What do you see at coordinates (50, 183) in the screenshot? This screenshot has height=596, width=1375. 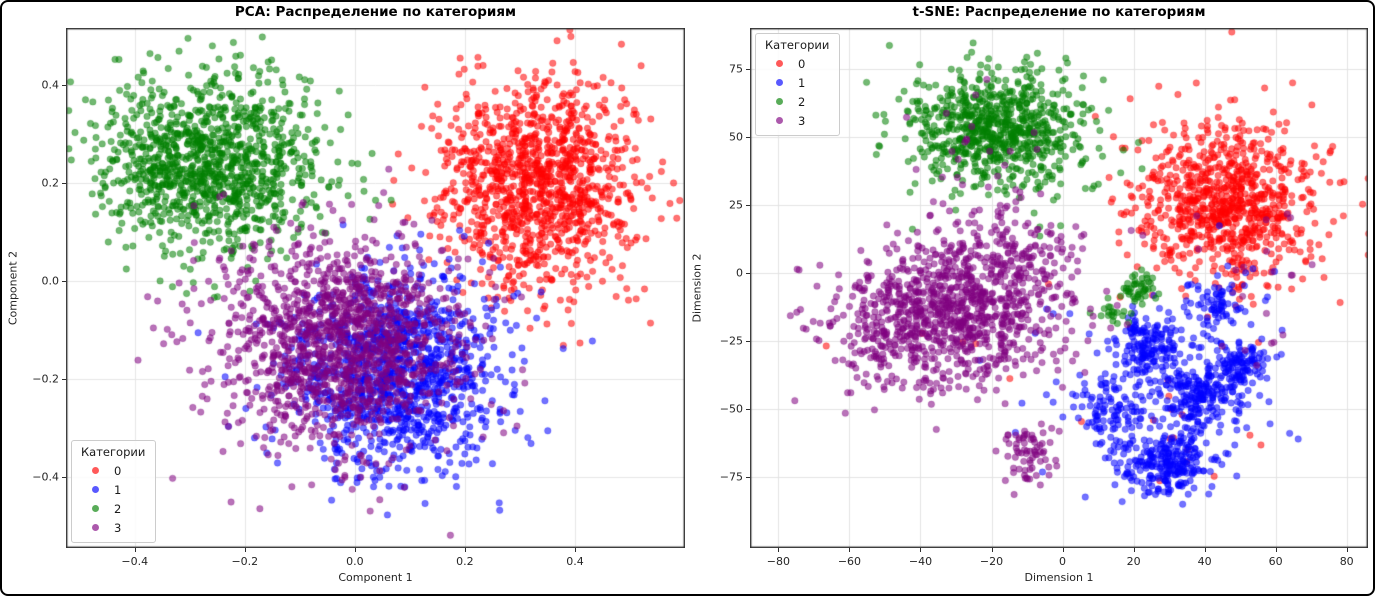 I see `y-tick-label: 0.2` at bounding box center [50, 183].